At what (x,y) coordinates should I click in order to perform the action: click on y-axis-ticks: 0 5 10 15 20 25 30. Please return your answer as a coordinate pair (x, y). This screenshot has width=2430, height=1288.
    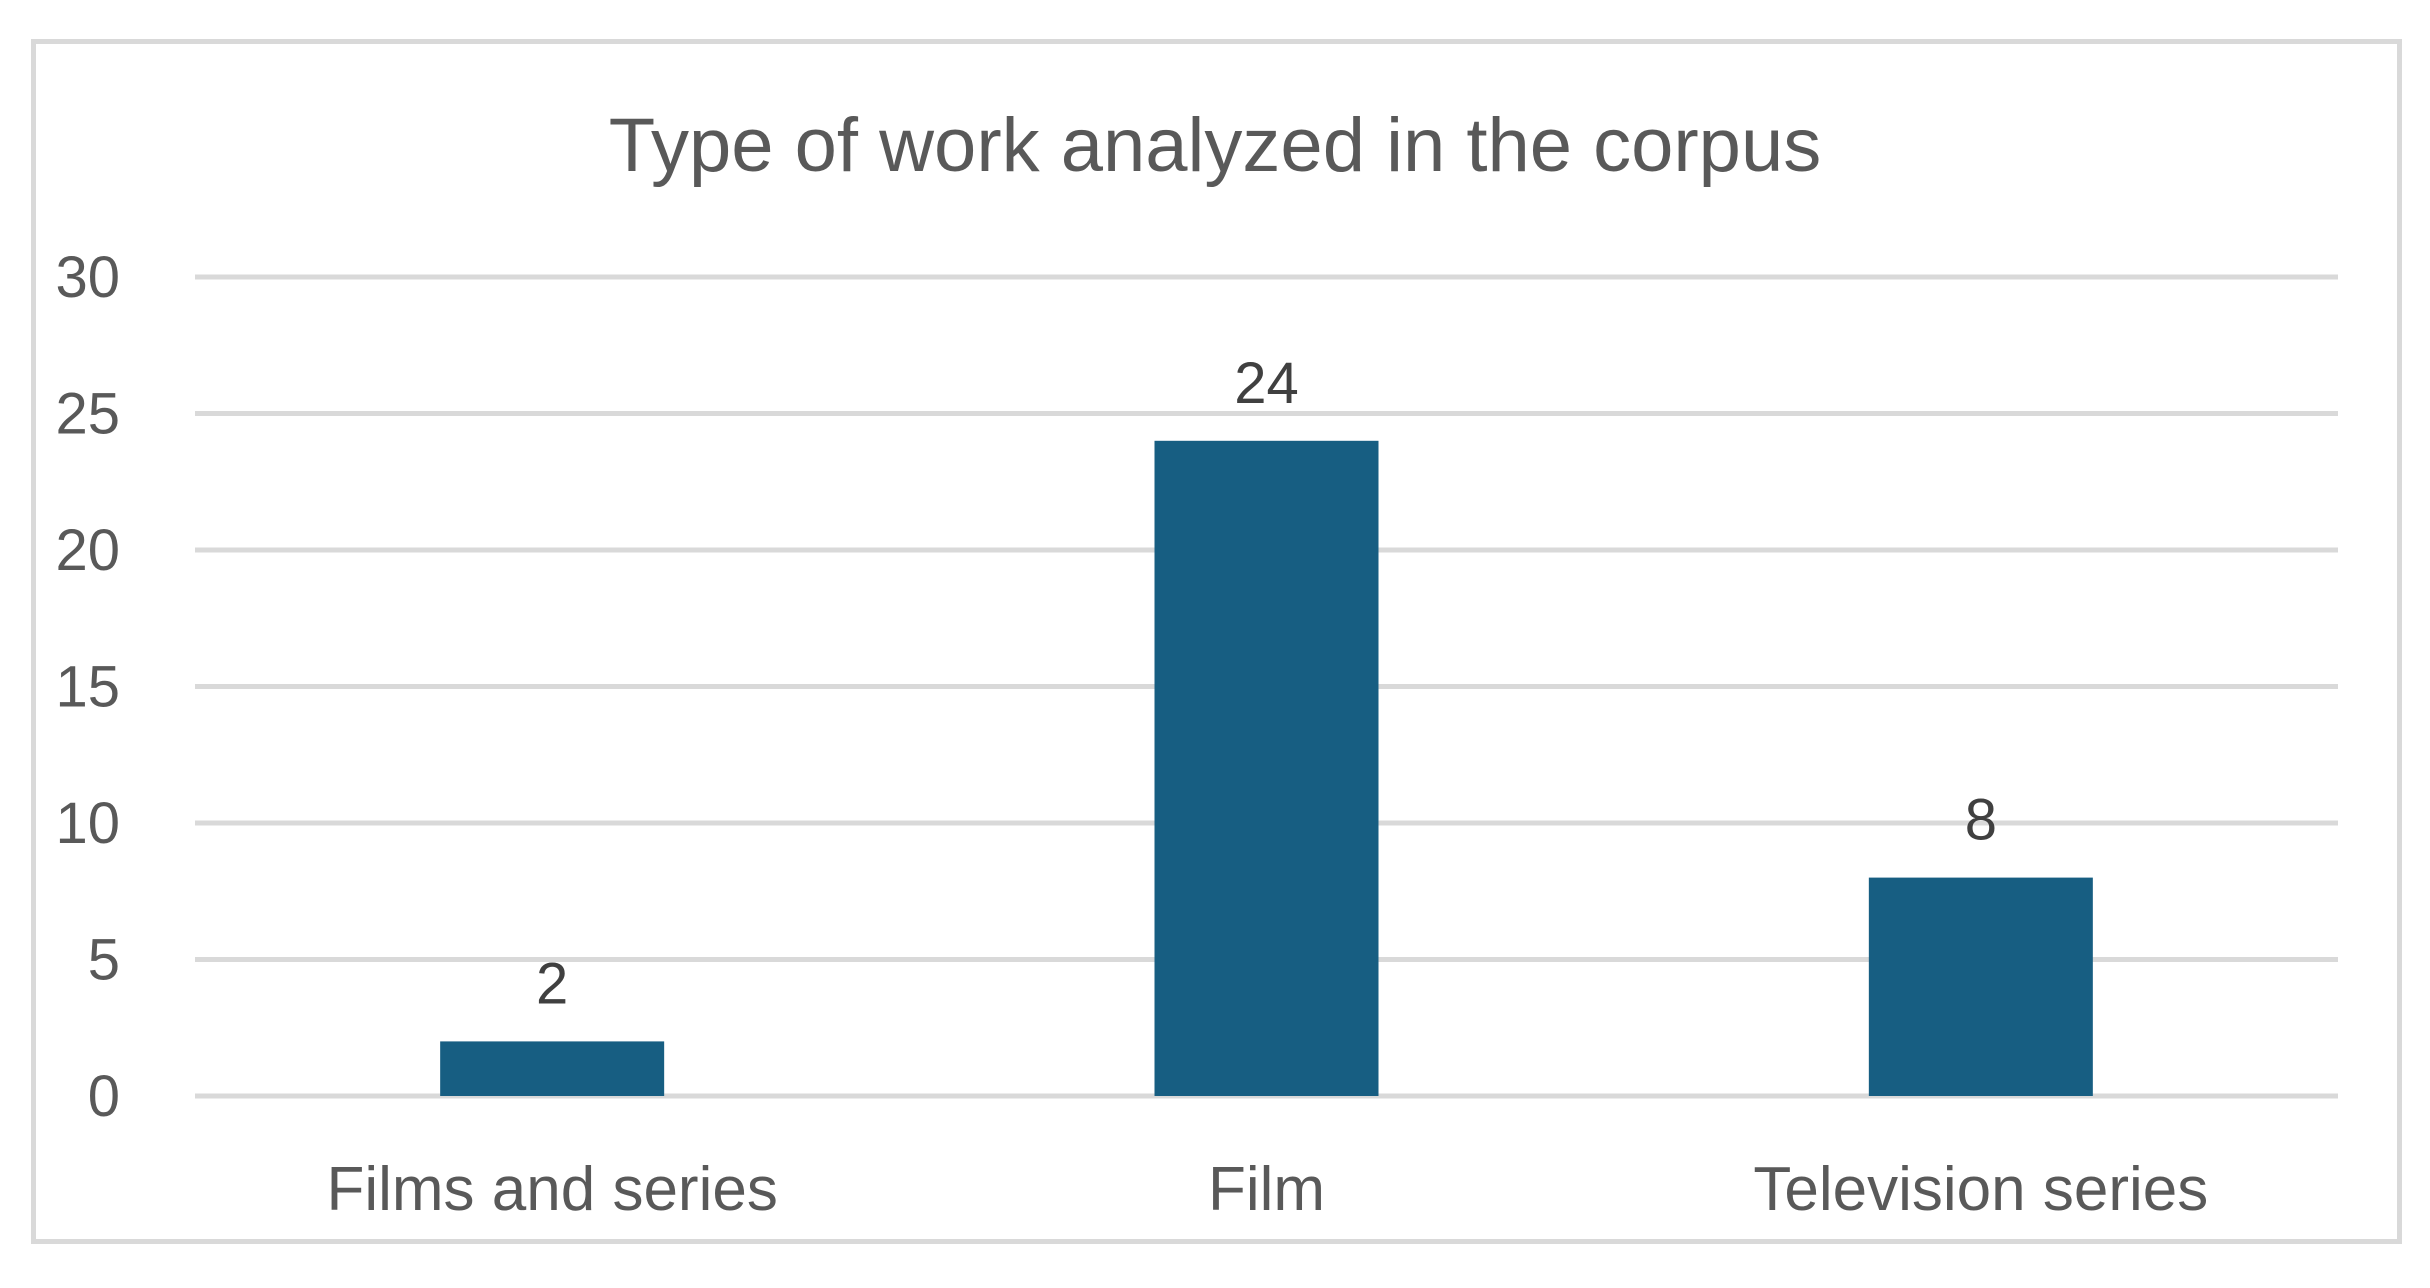
    Looking at the image, I should click on (87, 687).